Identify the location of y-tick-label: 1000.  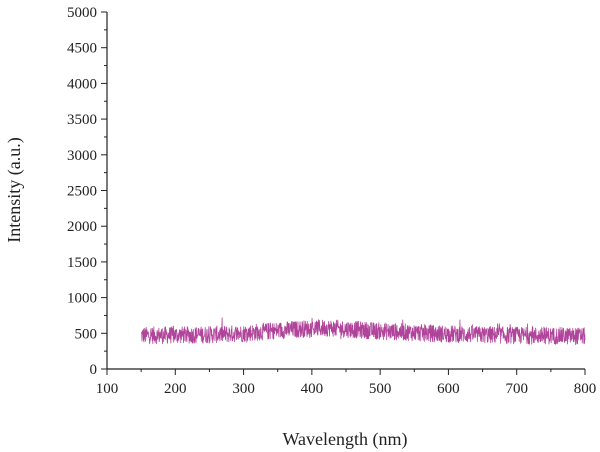
(82, 299).